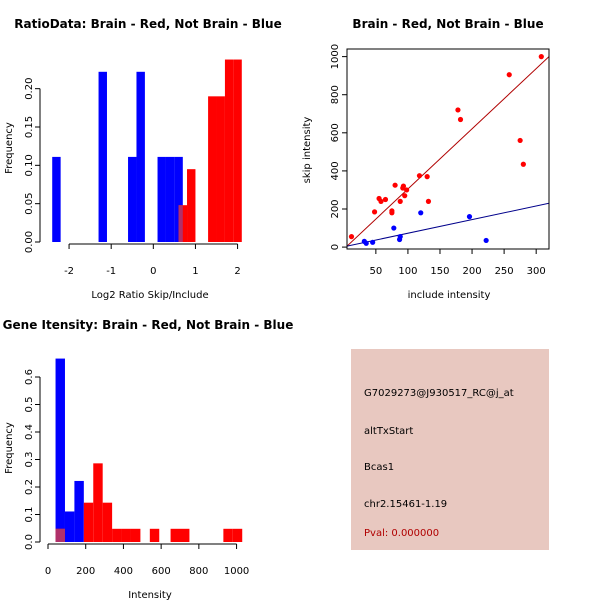 This screenshot has width=600, height=600. Describe the element at coordinates (29, 432) in the screenshot. I see `gene-y-tick-label: 0.4` at that location.